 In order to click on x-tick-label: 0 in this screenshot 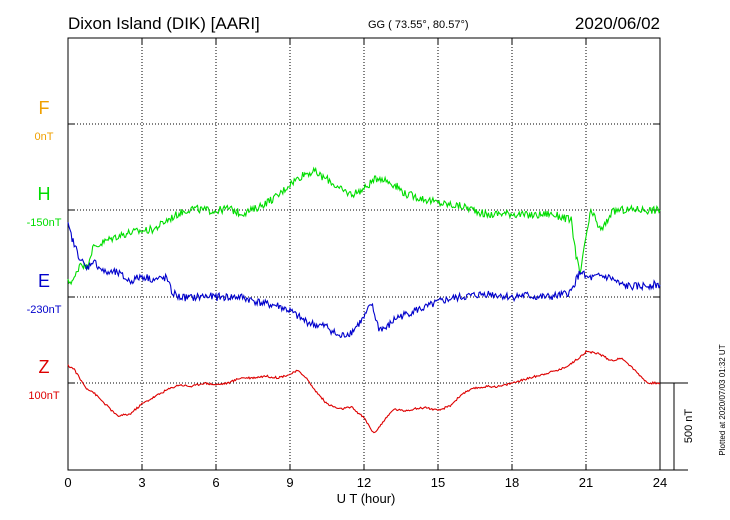, I will do `click(67, 482)`.